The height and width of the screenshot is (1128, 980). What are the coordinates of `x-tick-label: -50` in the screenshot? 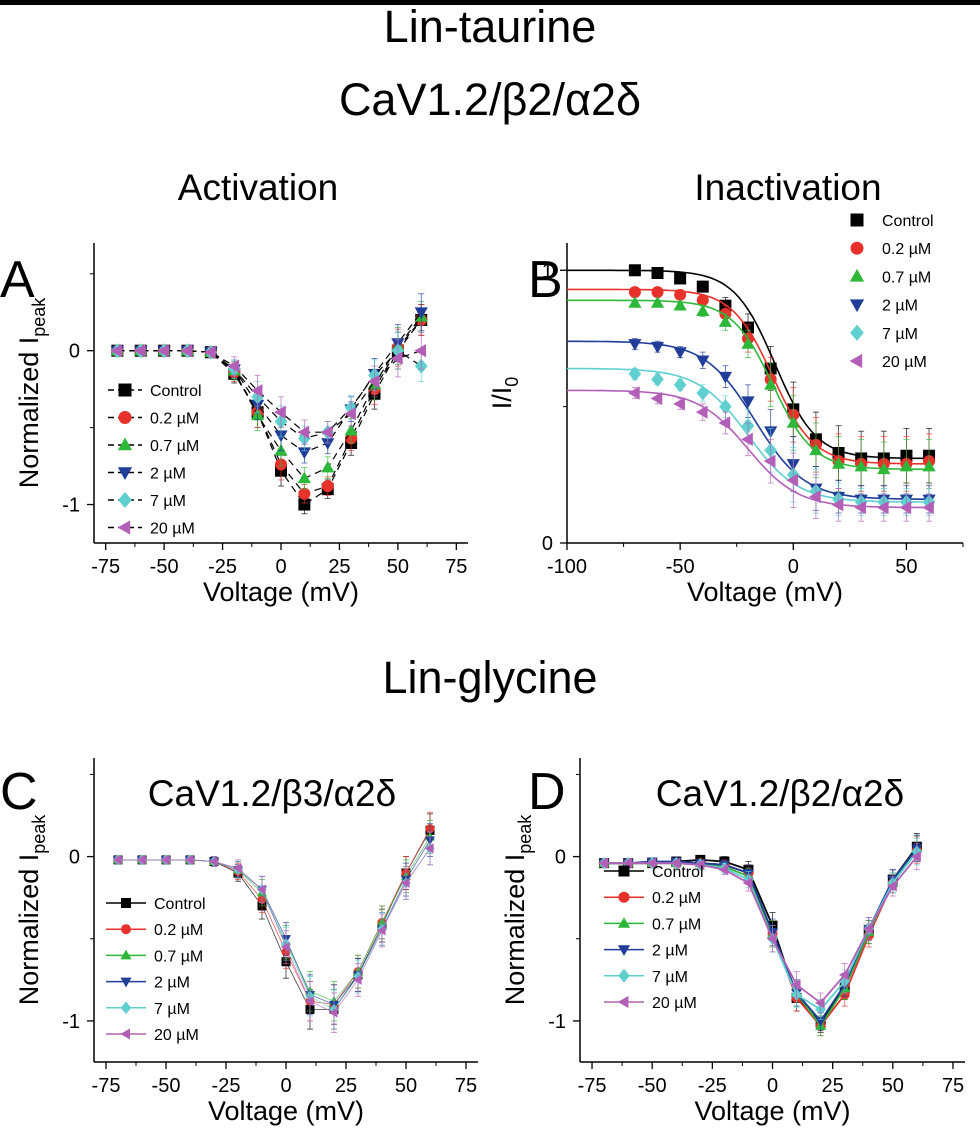 It's located at (166, 1086).